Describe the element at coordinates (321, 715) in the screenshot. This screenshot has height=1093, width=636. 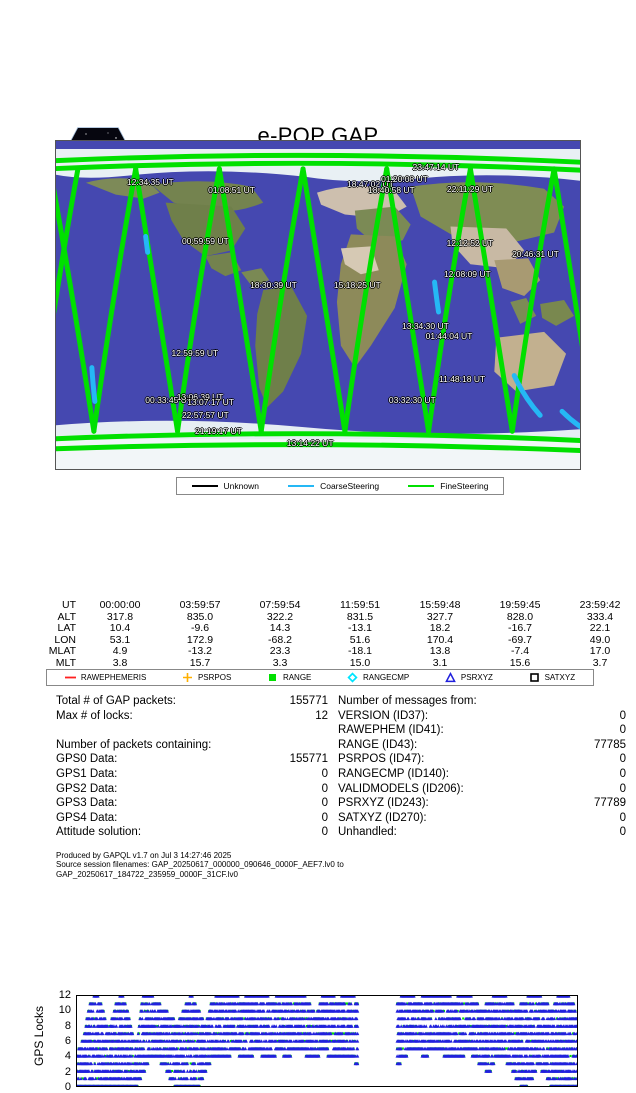
I see `max-locks-value: 12` at that location.